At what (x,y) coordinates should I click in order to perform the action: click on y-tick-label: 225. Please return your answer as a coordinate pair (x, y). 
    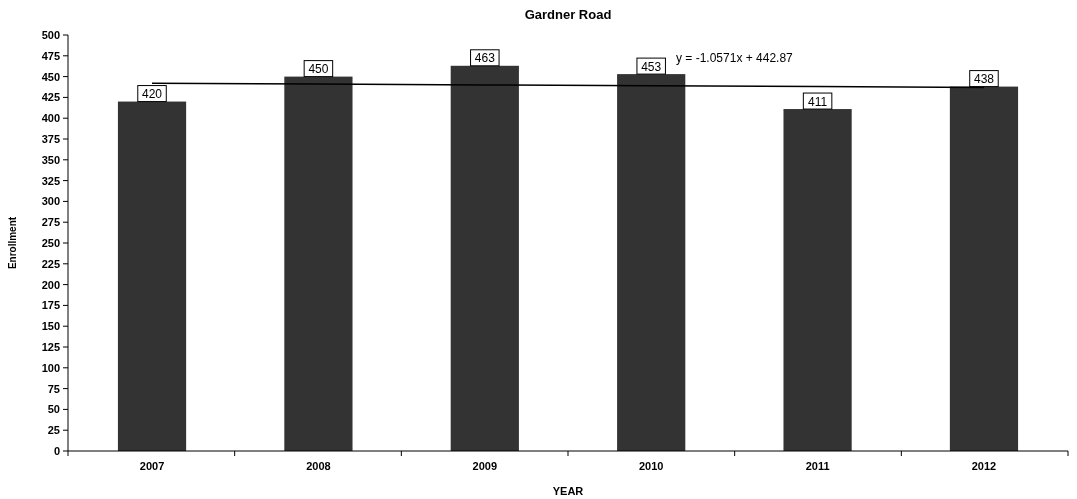
    Looking at the image, I should click on (50, 263).